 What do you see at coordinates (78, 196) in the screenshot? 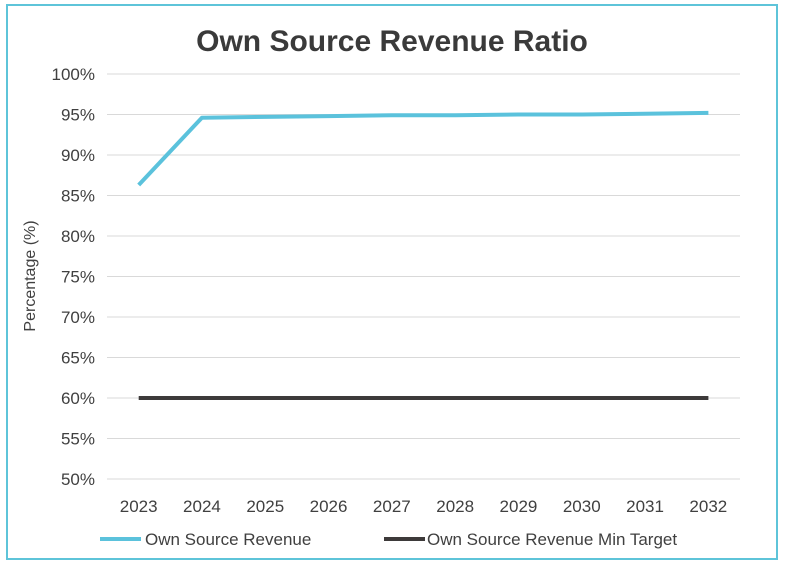
I see `y-tick-label: 85%` at bounding box center [78, 196].